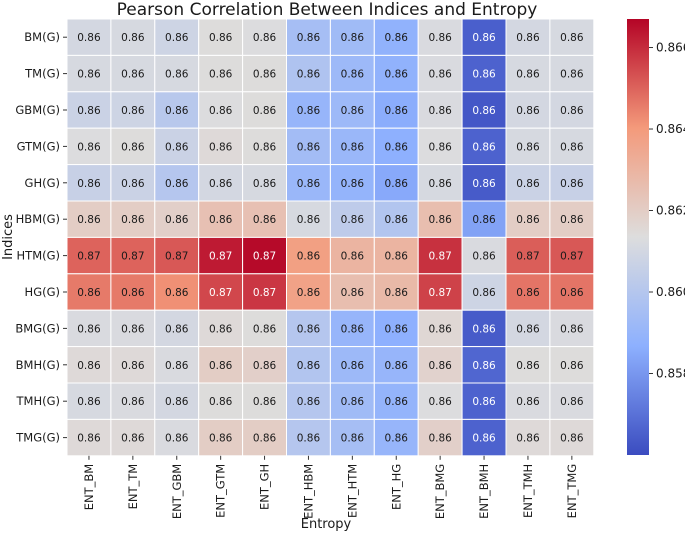  I want to click on x-axis-label: Entropy, so click(326, 524).